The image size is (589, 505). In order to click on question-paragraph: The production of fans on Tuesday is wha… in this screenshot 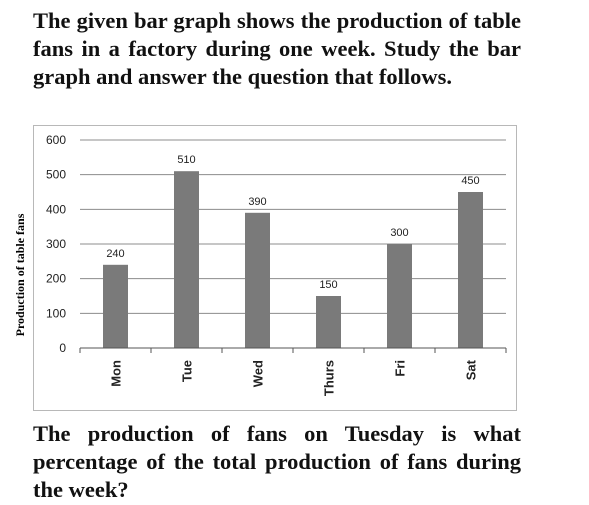, I will do `click(277, 461)`.